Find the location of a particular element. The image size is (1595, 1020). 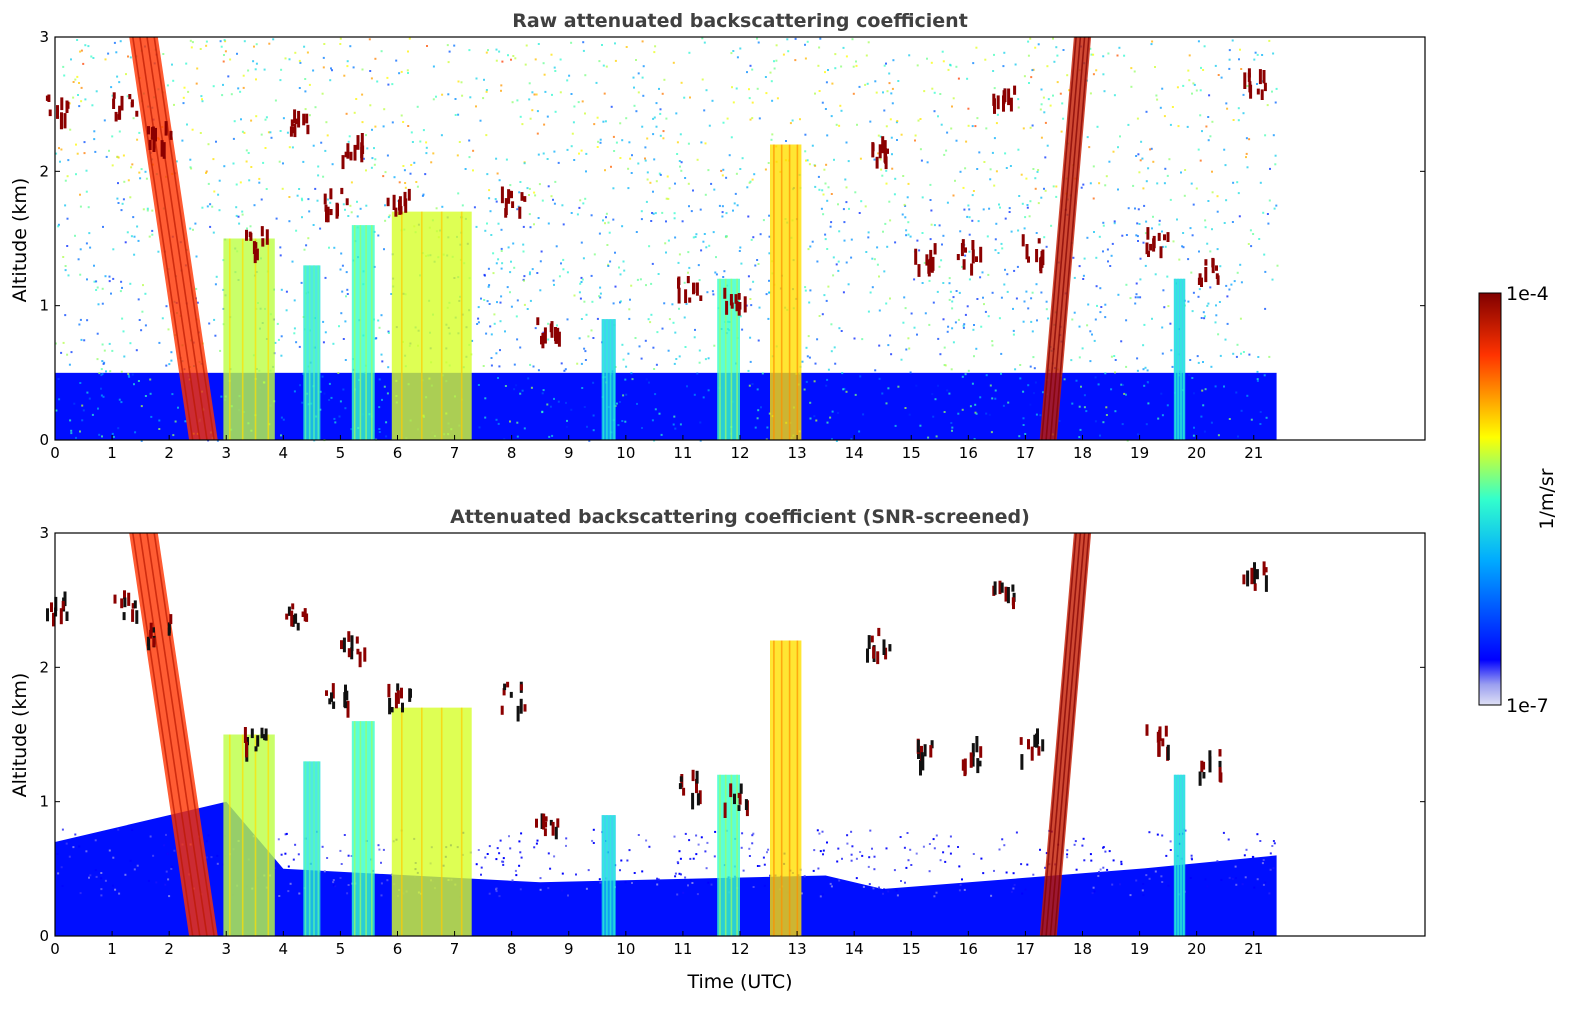

aerosol-plume is located at coordinates (249, 835).